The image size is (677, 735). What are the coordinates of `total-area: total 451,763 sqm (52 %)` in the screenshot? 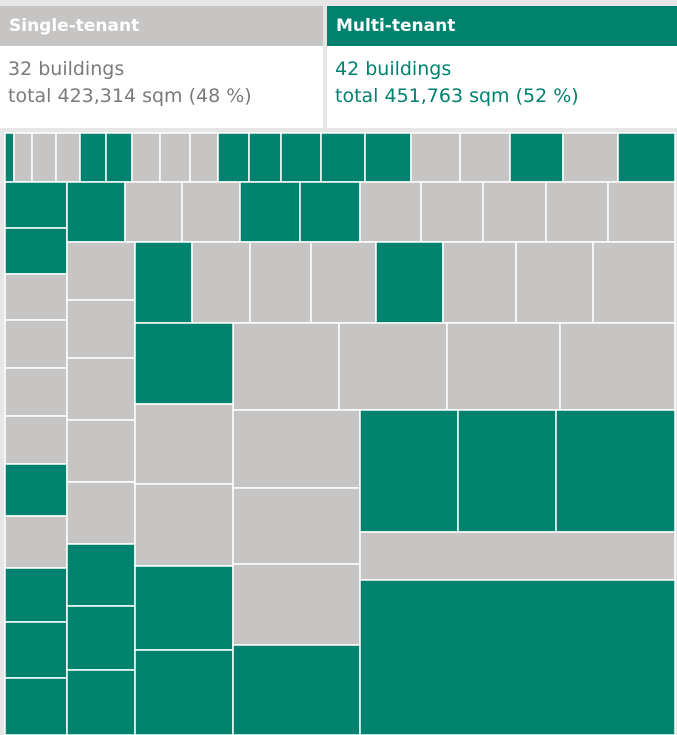 It's located at (457, 96).